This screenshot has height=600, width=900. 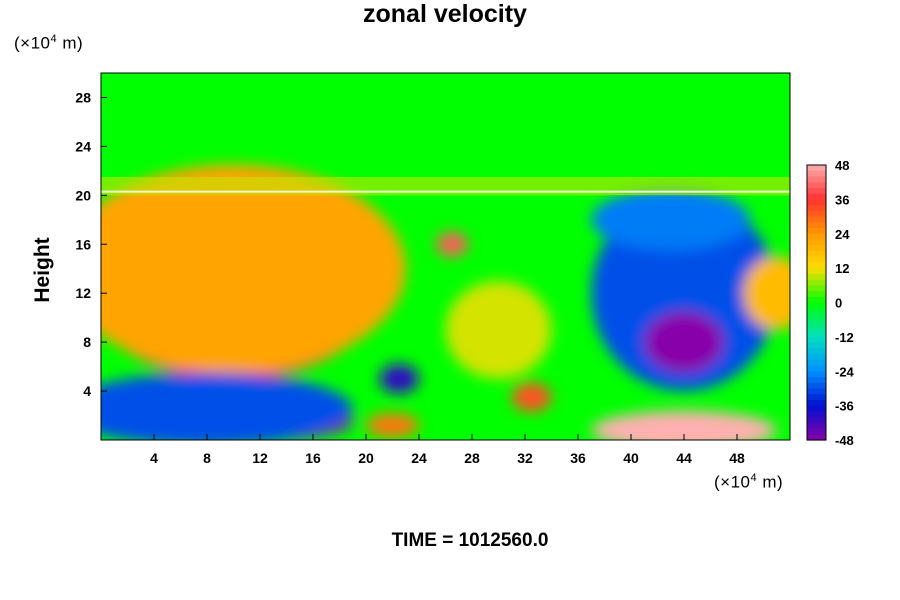 What do you see at coordinates (87, 391) in the screenshot?
I see `y-tick-label: 4` at bounding box center [87, 391].